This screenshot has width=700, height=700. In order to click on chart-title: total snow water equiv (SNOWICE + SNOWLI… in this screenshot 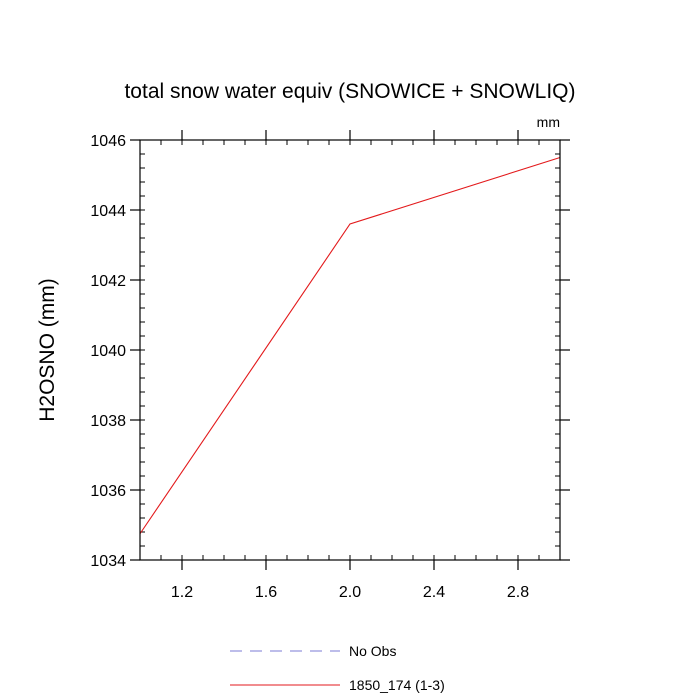, I will do `click(349, 91)`.